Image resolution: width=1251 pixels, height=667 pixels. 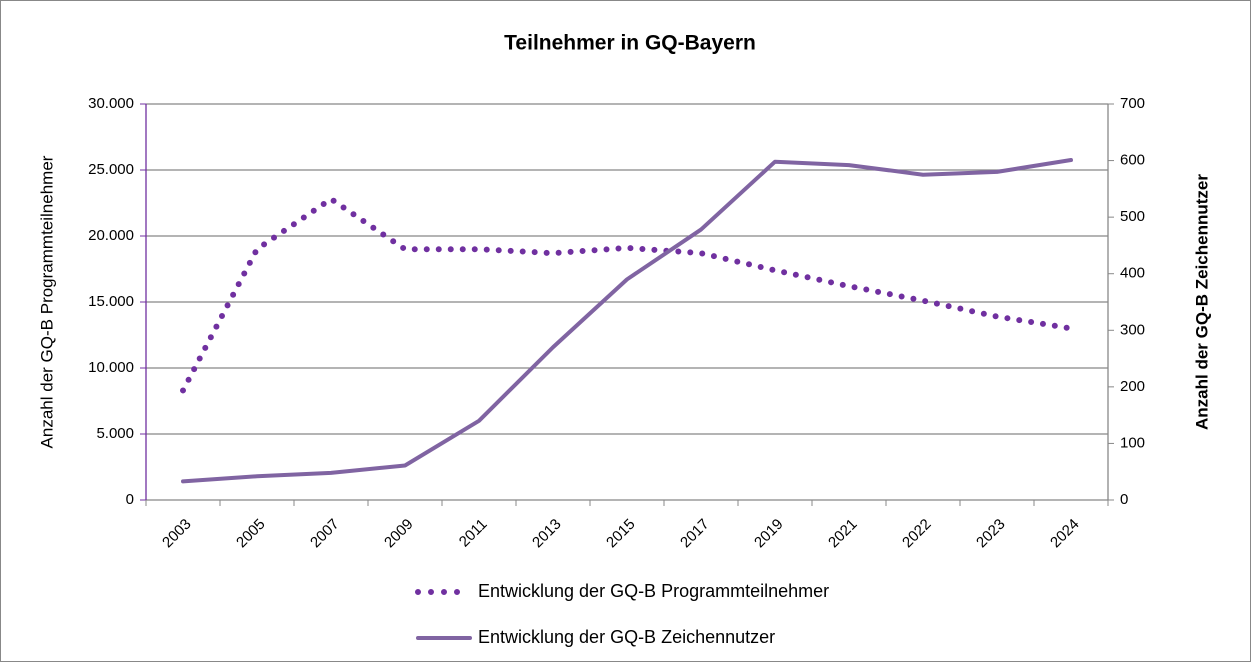 I want to click on legend-label: Entwicklung der GQ-B Zeichennutzer, so click(x=626, y=637).